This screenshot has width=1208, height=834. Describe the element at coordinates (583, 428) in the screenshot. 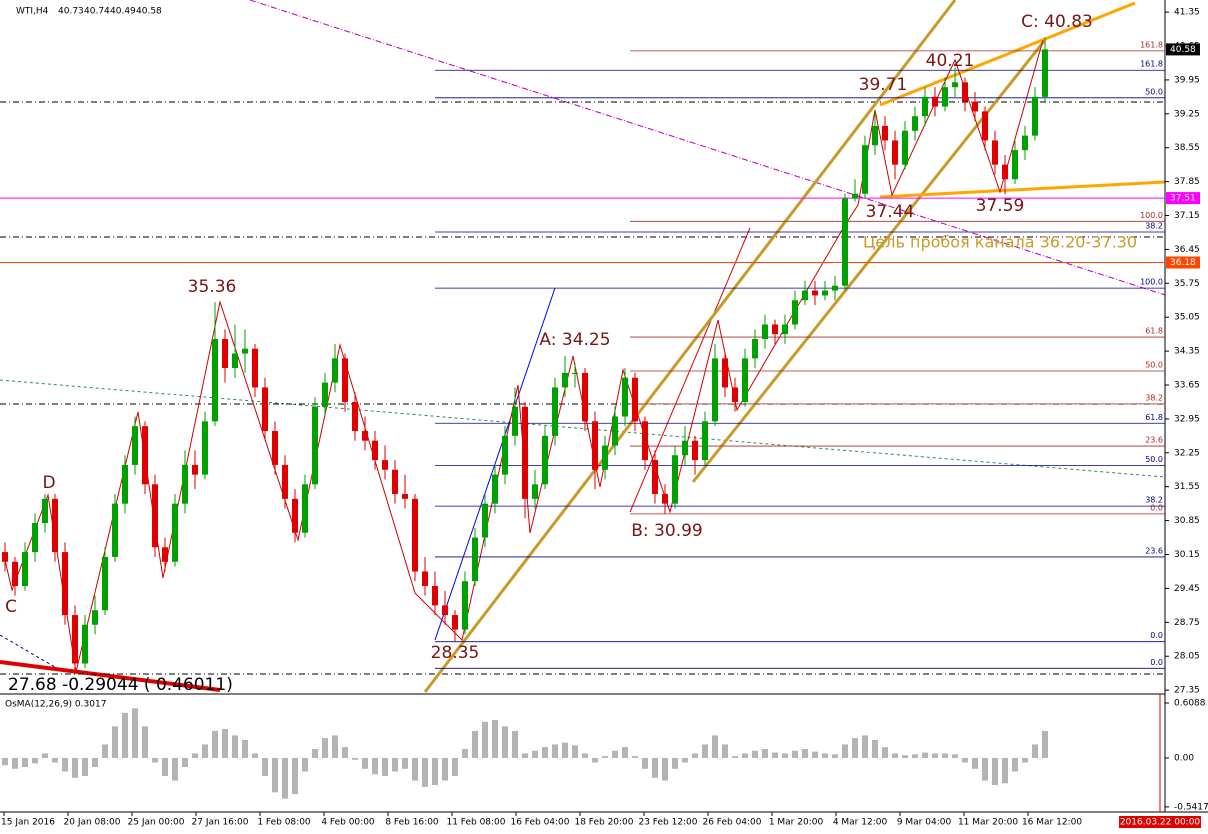

I see `trend-line` at that location.